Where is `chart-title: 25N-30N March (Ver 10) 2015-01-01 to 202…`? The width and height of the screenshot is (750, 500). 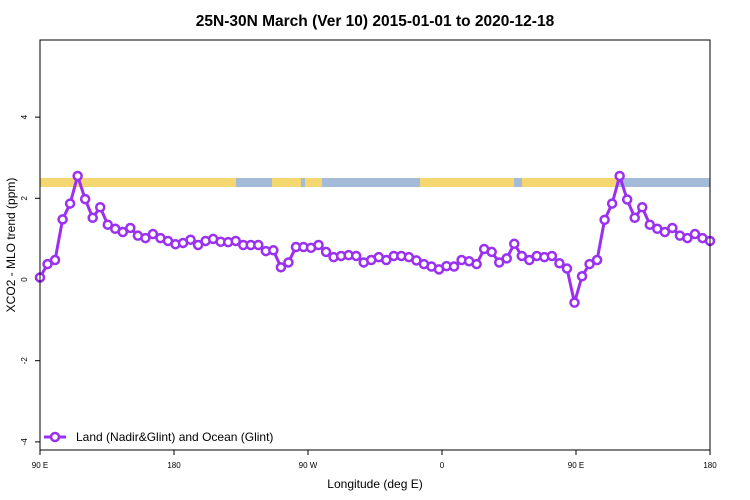
chart-title: 25N-30N March (Ver 10) 2015-01-01 to 202… is located at coordinates (375, 21).